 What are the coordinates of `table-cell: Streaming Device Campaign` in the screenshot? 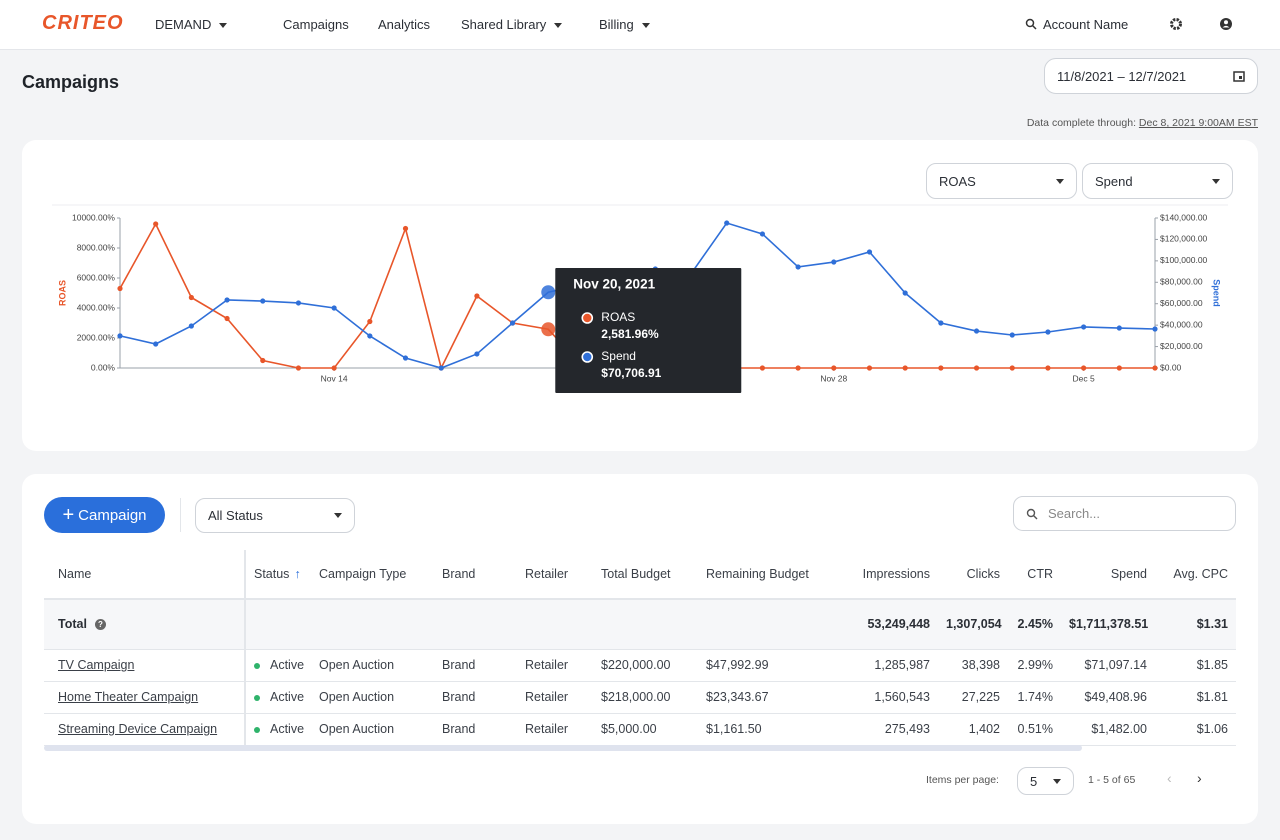 It's located at (144, 729).